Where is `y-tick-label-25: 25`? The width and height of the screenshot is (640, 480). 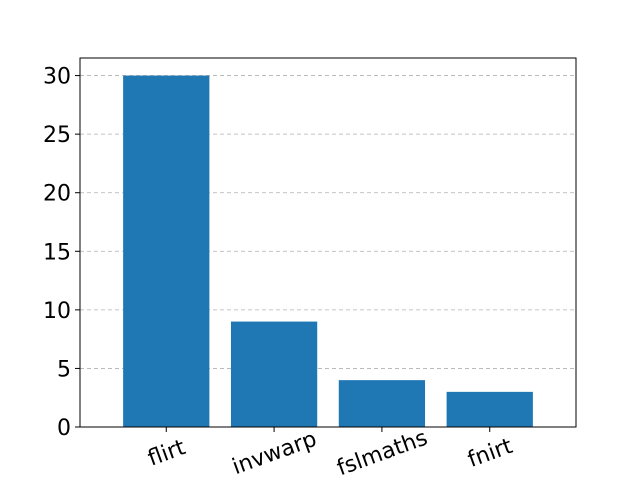 y-tick-label-25: 25 is located at coordinates (57, 135).